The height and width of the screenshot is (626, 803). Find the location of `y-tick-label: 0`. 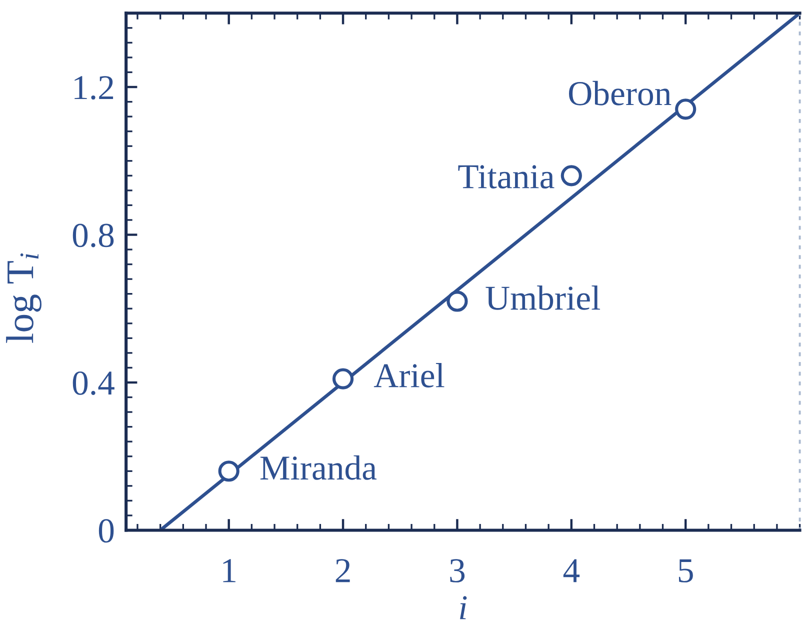

y-tick-label: 0 is located at coordinates (106, 531).